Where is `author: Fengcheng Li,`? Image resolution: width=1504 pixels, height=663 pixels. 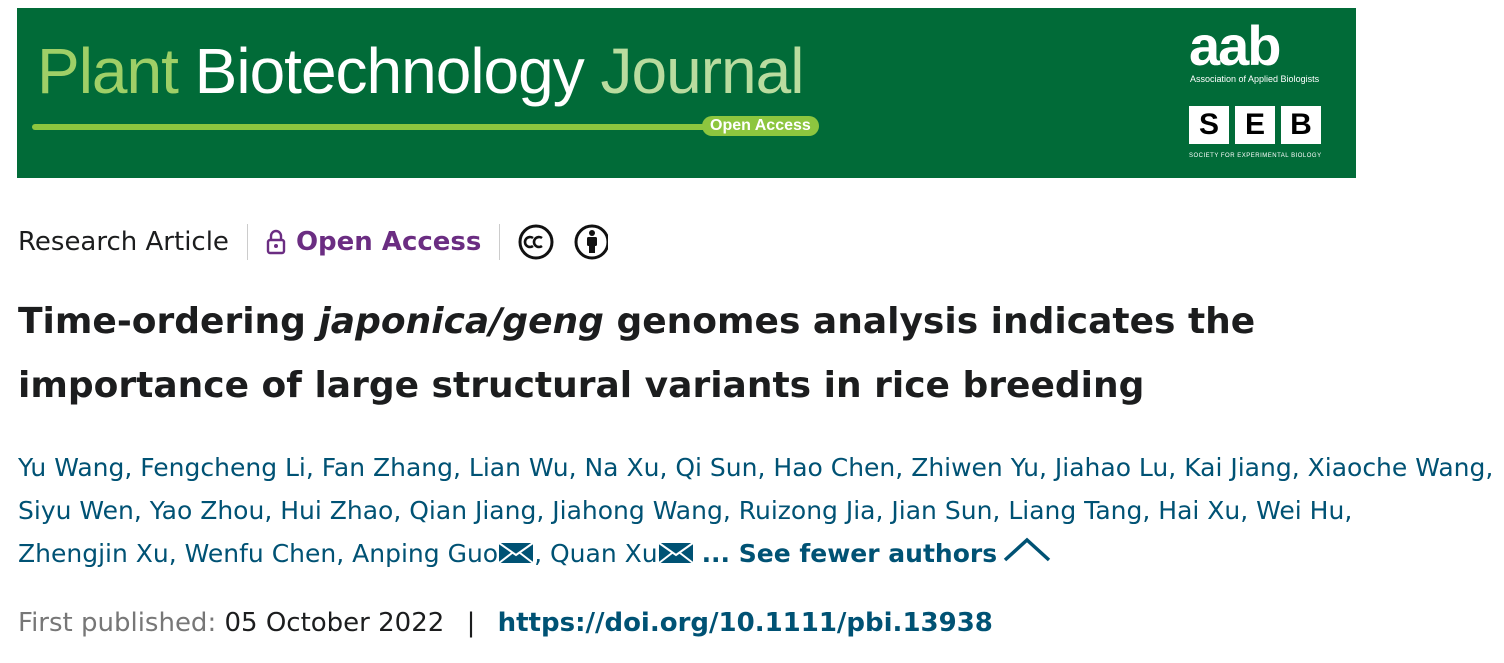 author: Fengcheng Li, is located at coordinates (227, 467).